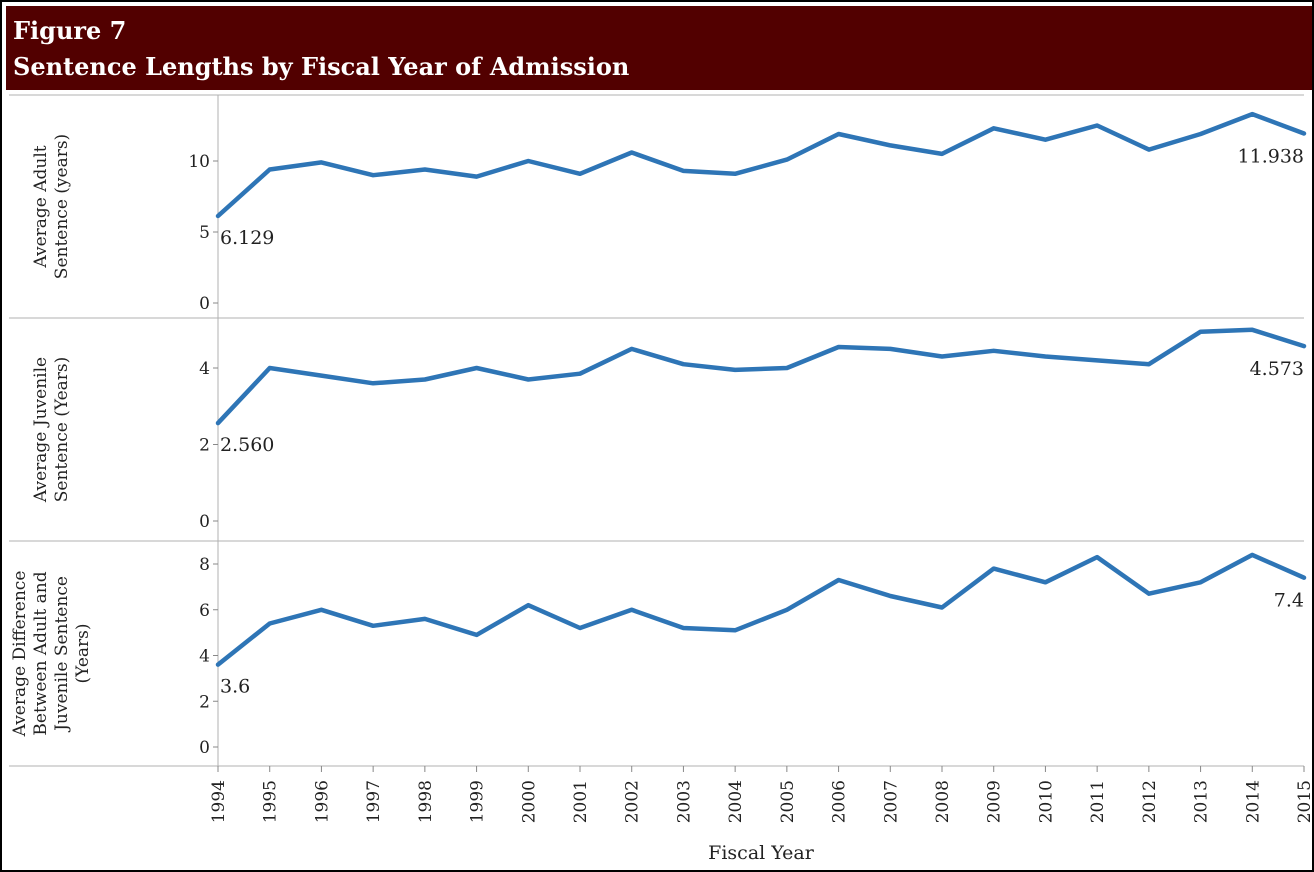 This screenshot has width=1314, height=872. What do you see at coordinates (62, 430) in the screenshot?
I see `y-axis-label: Sentence (Years)` at bounding box center [62, 430].